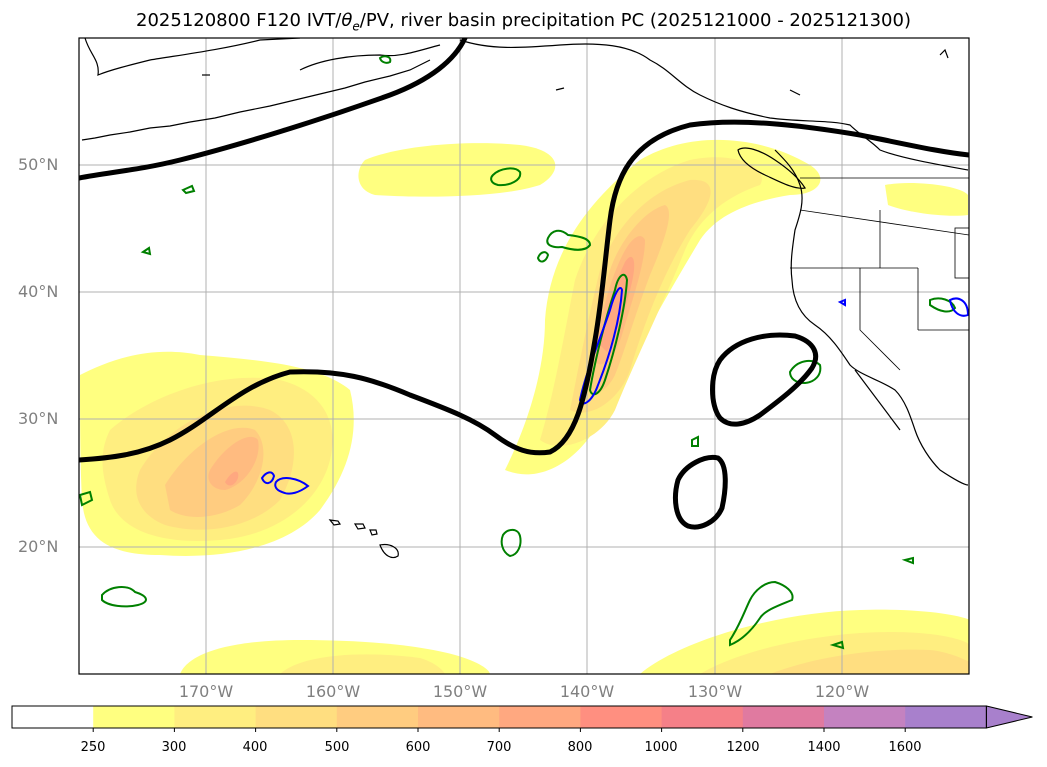 This screenshot has width=1047, height=767. What do you see at coordinates (587, 691) in the screenshot?
I see `lon-label-140w: 140°W` at bounding box center [587, 691].